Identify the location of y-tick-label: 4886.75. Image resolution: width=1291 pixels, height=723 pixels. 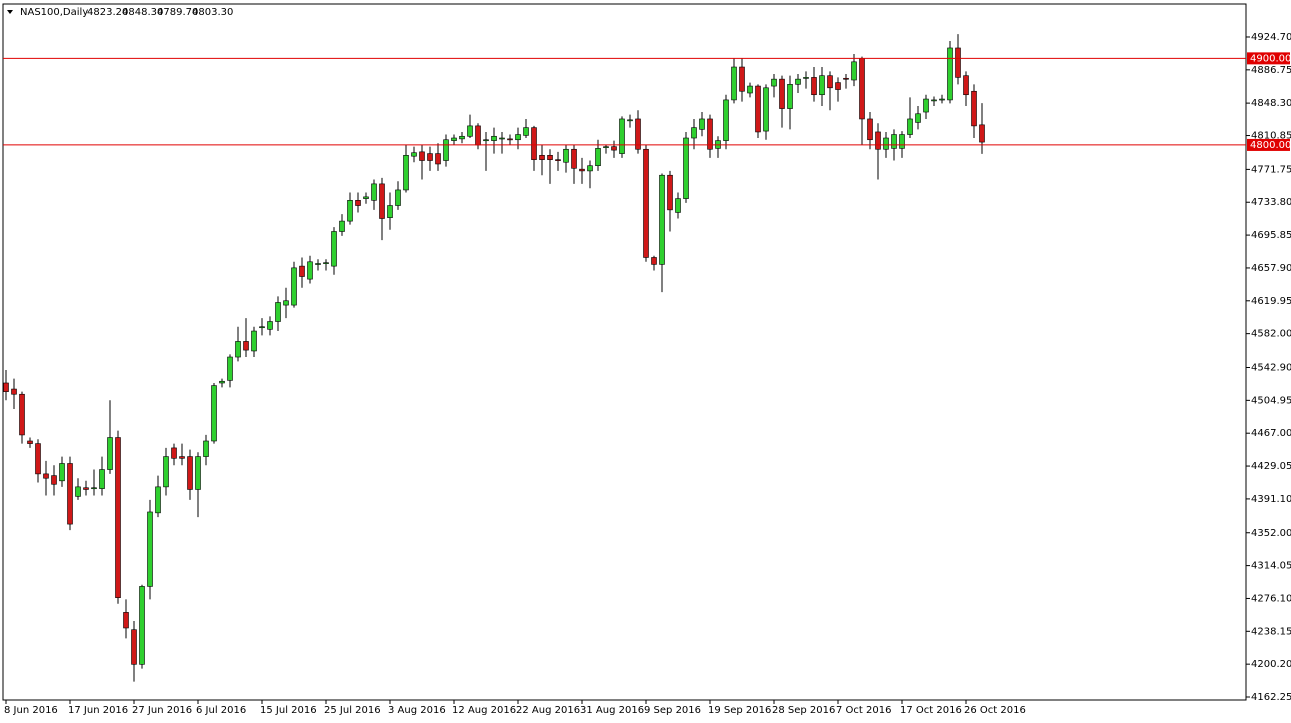
(1271, 70).